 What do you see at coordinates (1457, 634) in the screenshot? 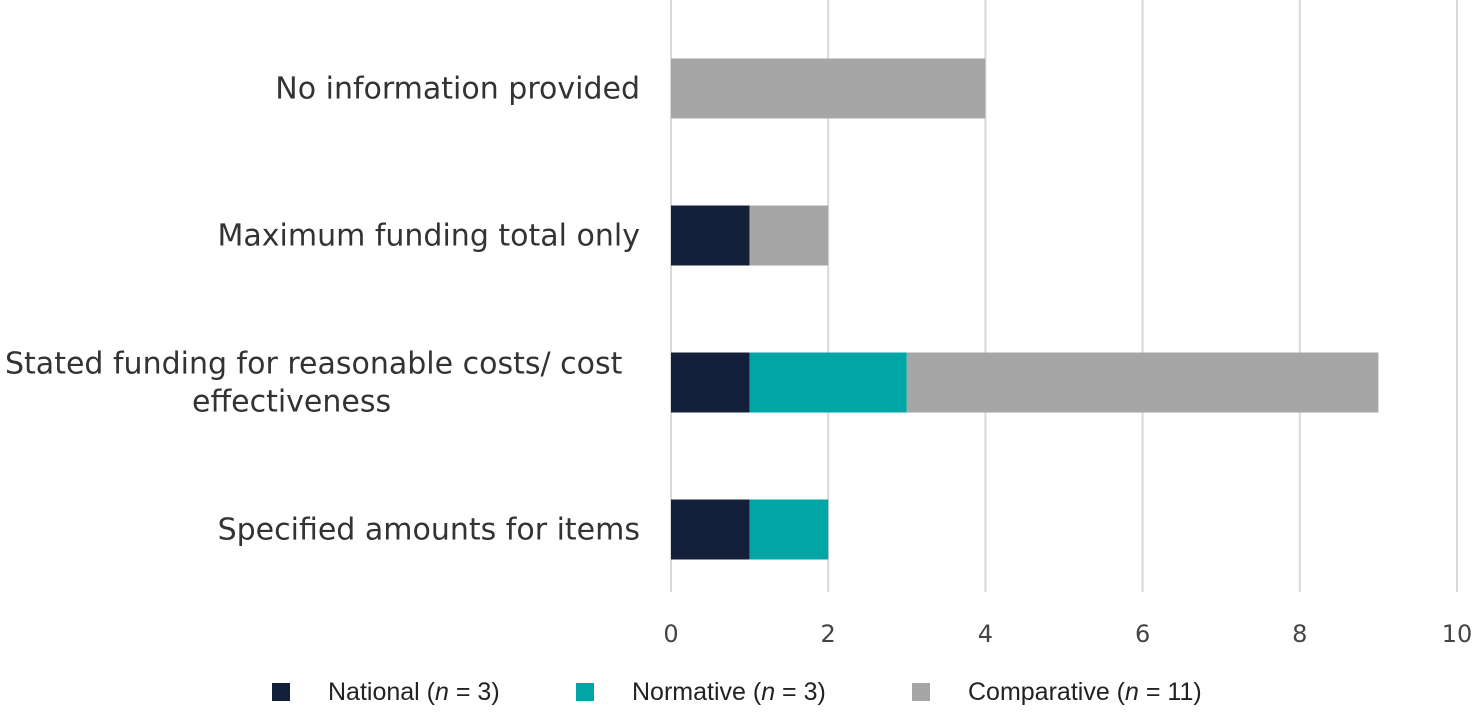
I see `x-tick-label: 10` at bounding box center [1457, 634].